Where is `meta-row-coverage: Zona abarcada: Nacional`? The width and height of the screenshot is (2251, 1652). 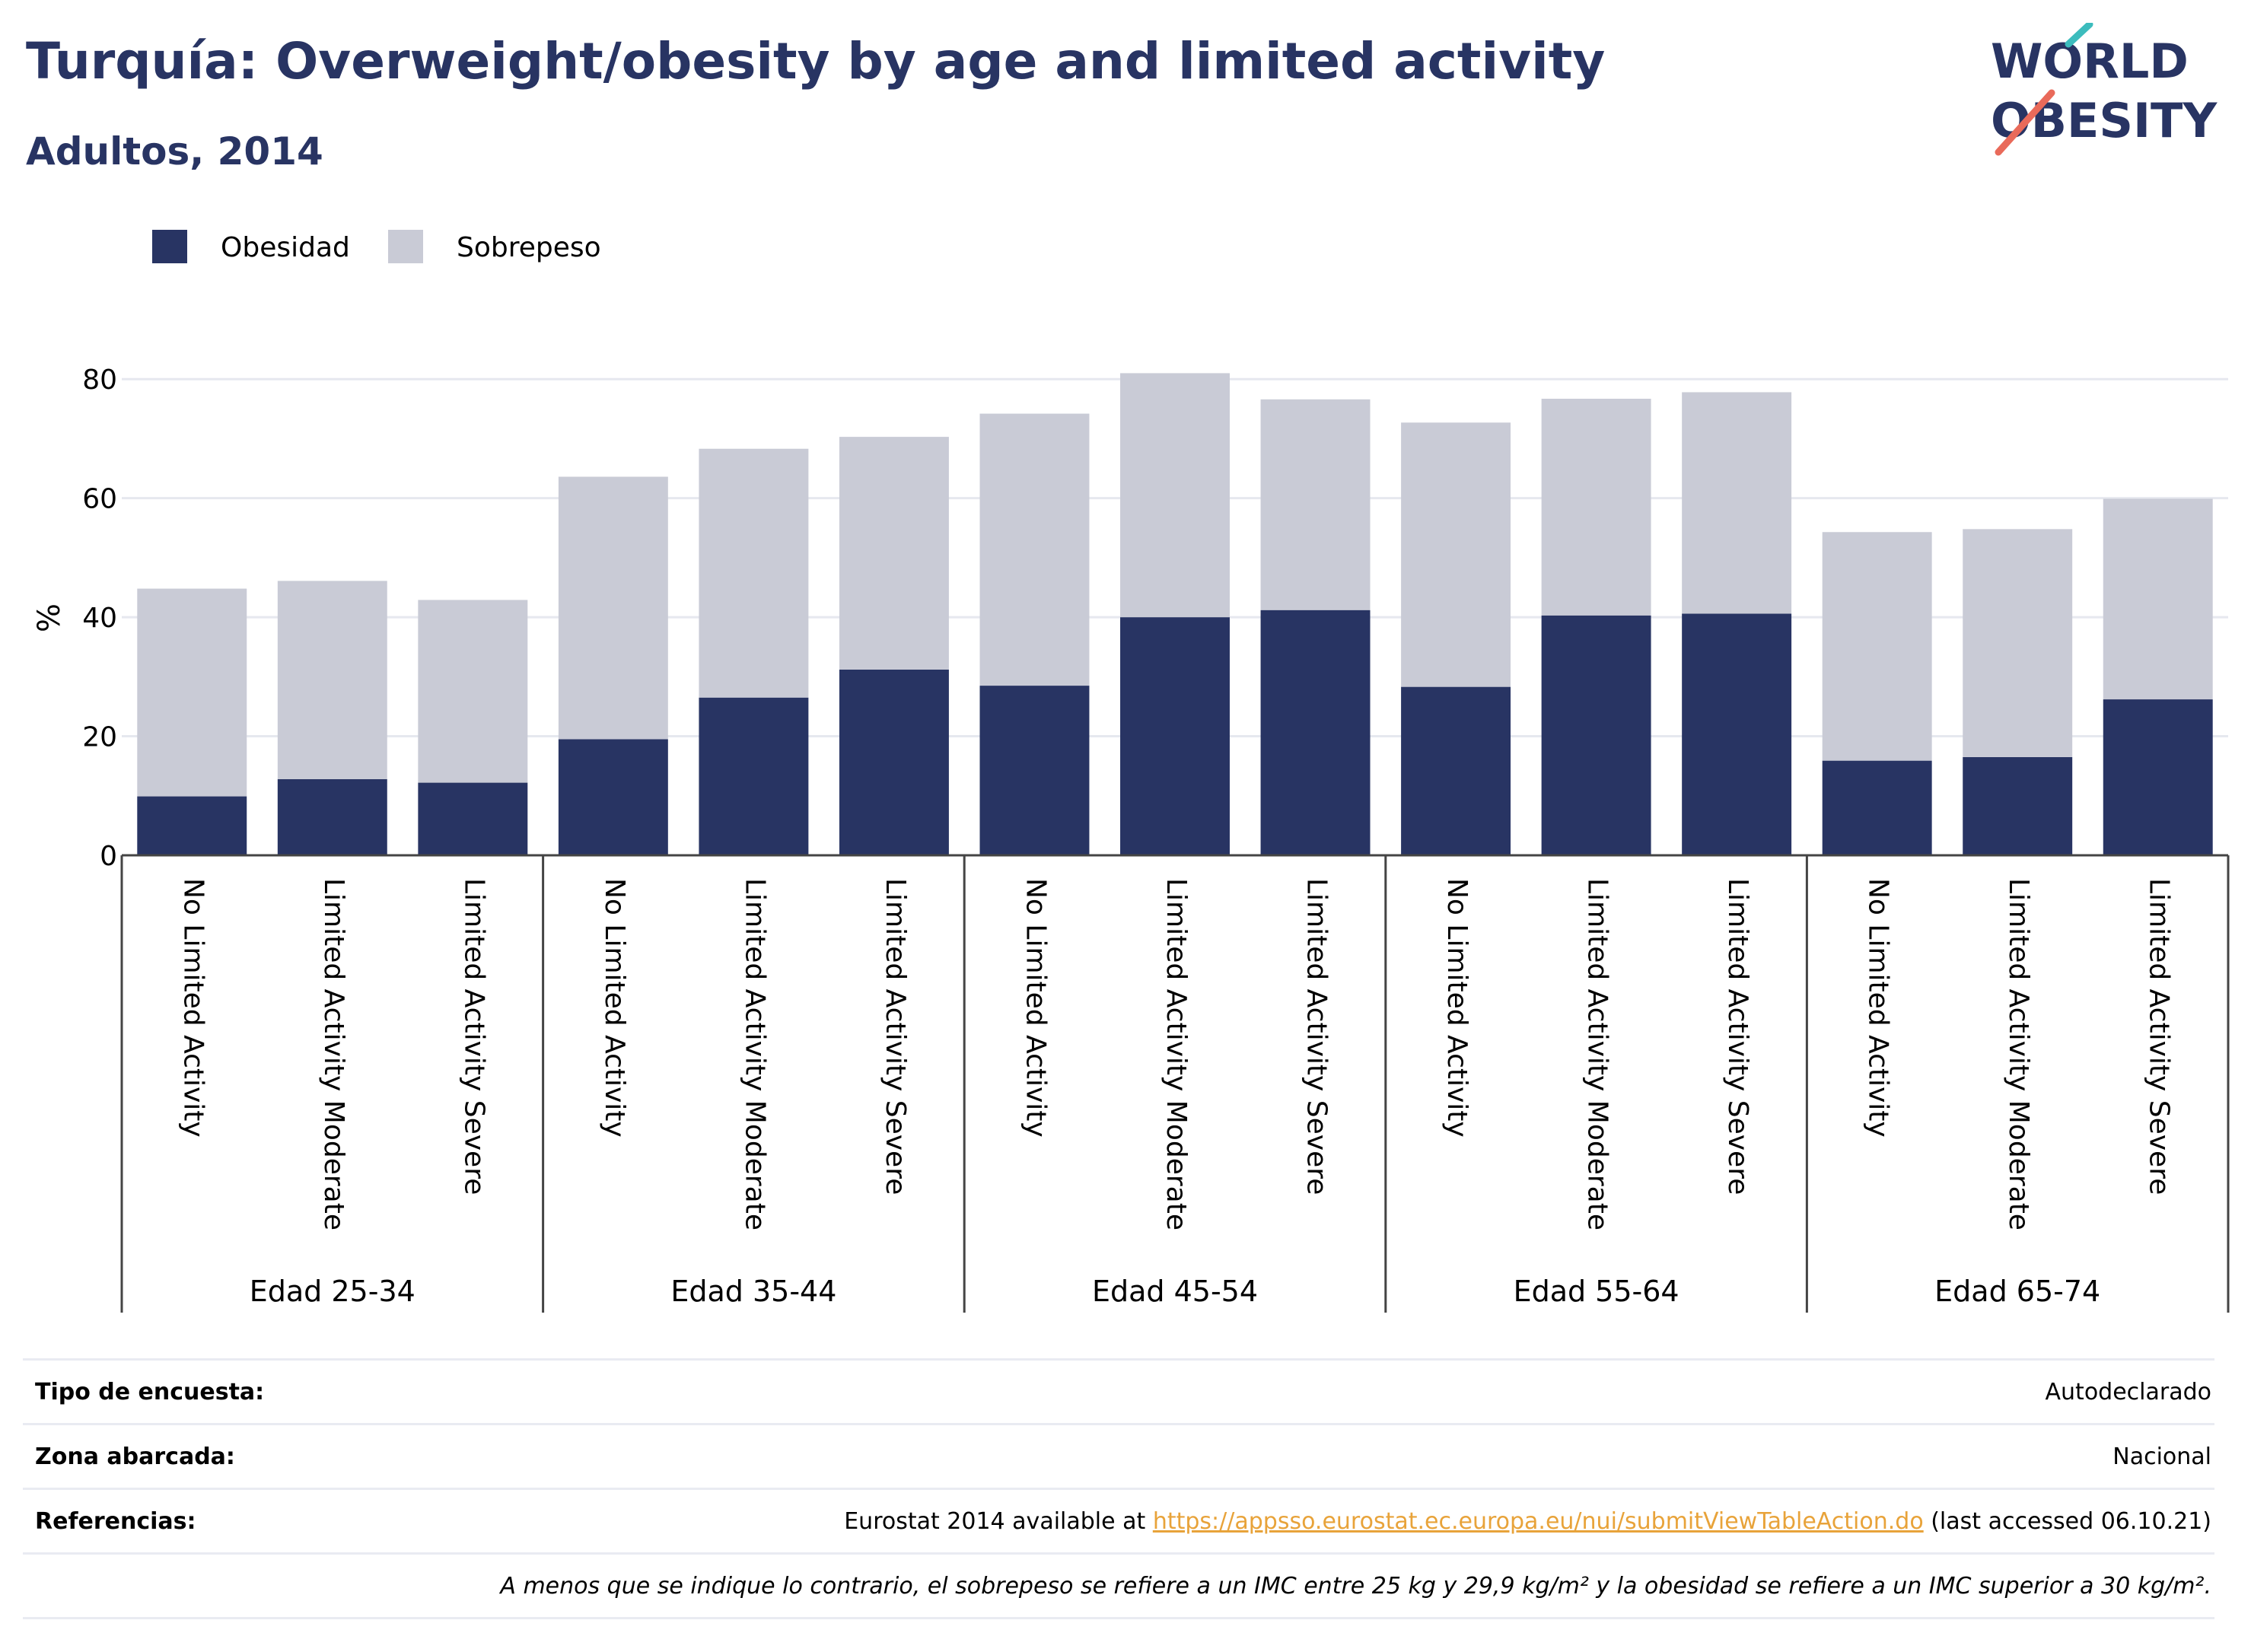
meta-row-coverage: Zona abarcada: Nacional is located at coordinates (1118, 1455).